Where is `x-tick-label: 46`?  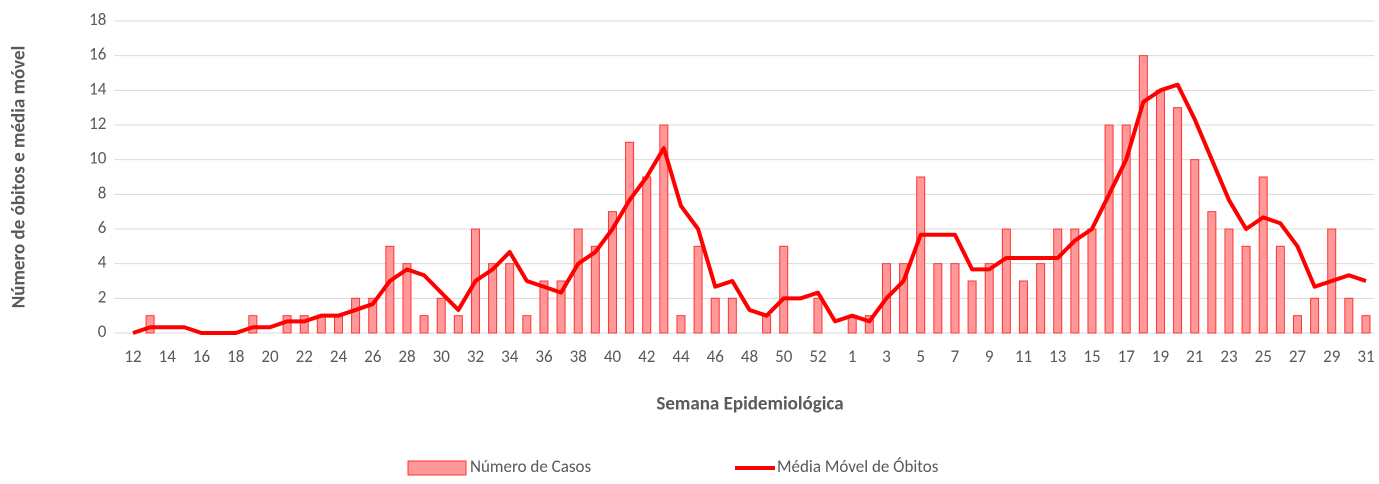
x-tick-label: 46 is located at coordinates (716, 356).